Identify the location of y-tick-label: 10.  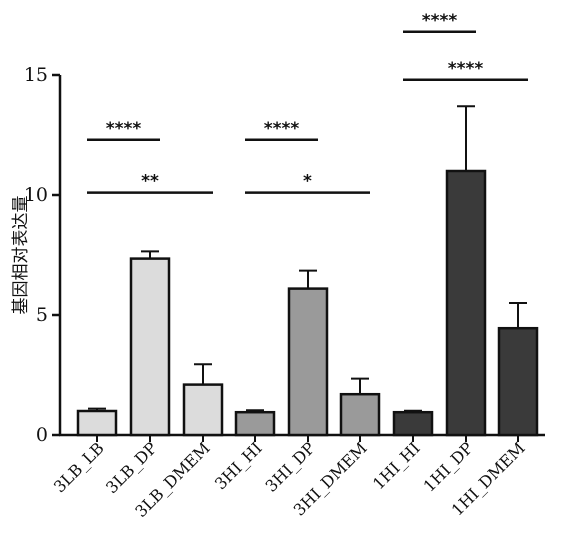
(36, 195).